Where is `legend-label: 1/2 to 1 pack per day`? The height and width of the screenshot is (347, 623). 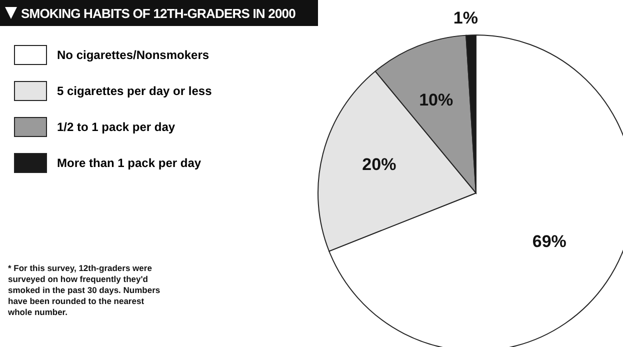 legend-label: 1/2 to 1 pack per day is located at coordinates (116, 127).